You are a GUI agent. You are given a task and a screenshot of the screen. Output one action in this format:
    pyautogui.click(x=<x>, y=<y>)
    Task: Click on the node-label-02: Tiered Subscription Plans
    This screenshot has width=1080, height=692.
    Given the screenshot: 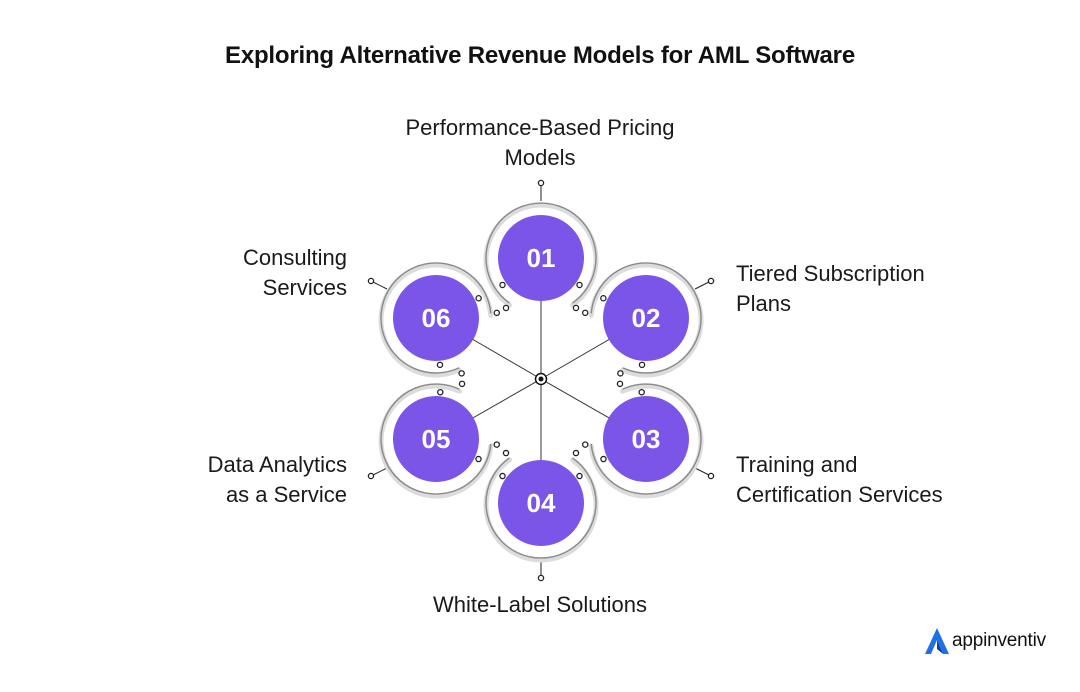 What is the action you would take?
    pyautogui.click(x=830, y=289)
    